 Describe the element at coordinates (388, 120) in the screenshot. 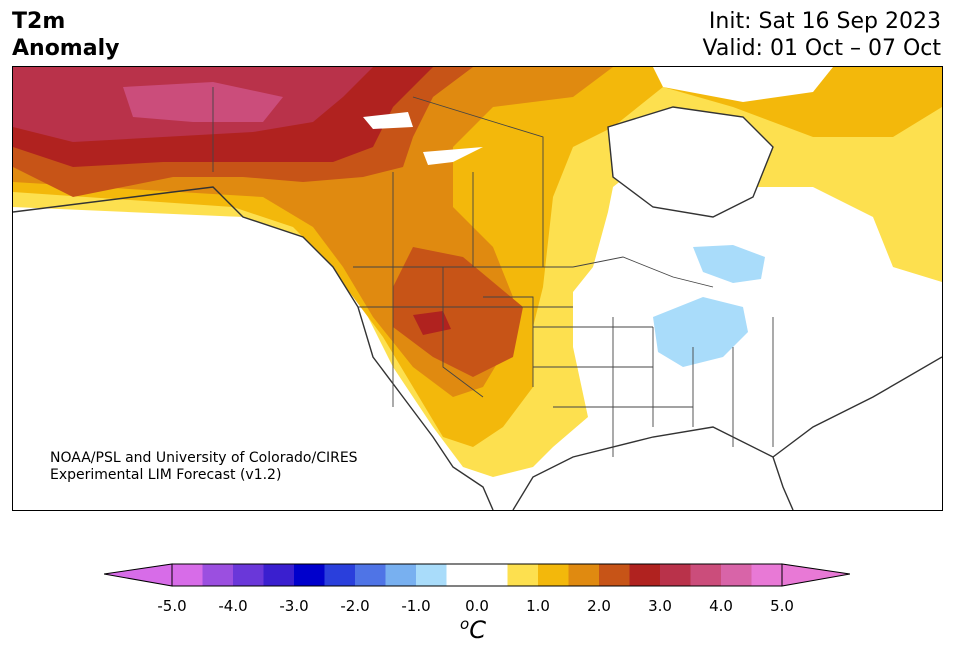

I see `great-bear-lake` at that location.